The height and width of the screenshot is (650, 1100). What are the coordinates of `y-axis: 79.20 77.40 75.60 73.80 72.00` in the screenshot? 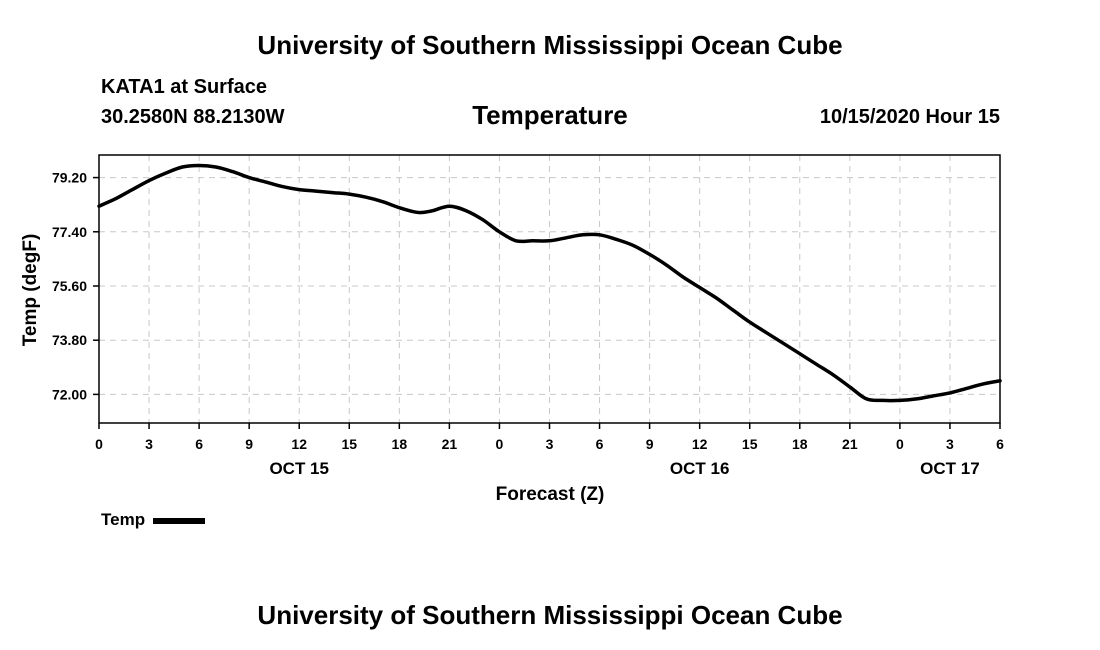 It's located at (75, 286).